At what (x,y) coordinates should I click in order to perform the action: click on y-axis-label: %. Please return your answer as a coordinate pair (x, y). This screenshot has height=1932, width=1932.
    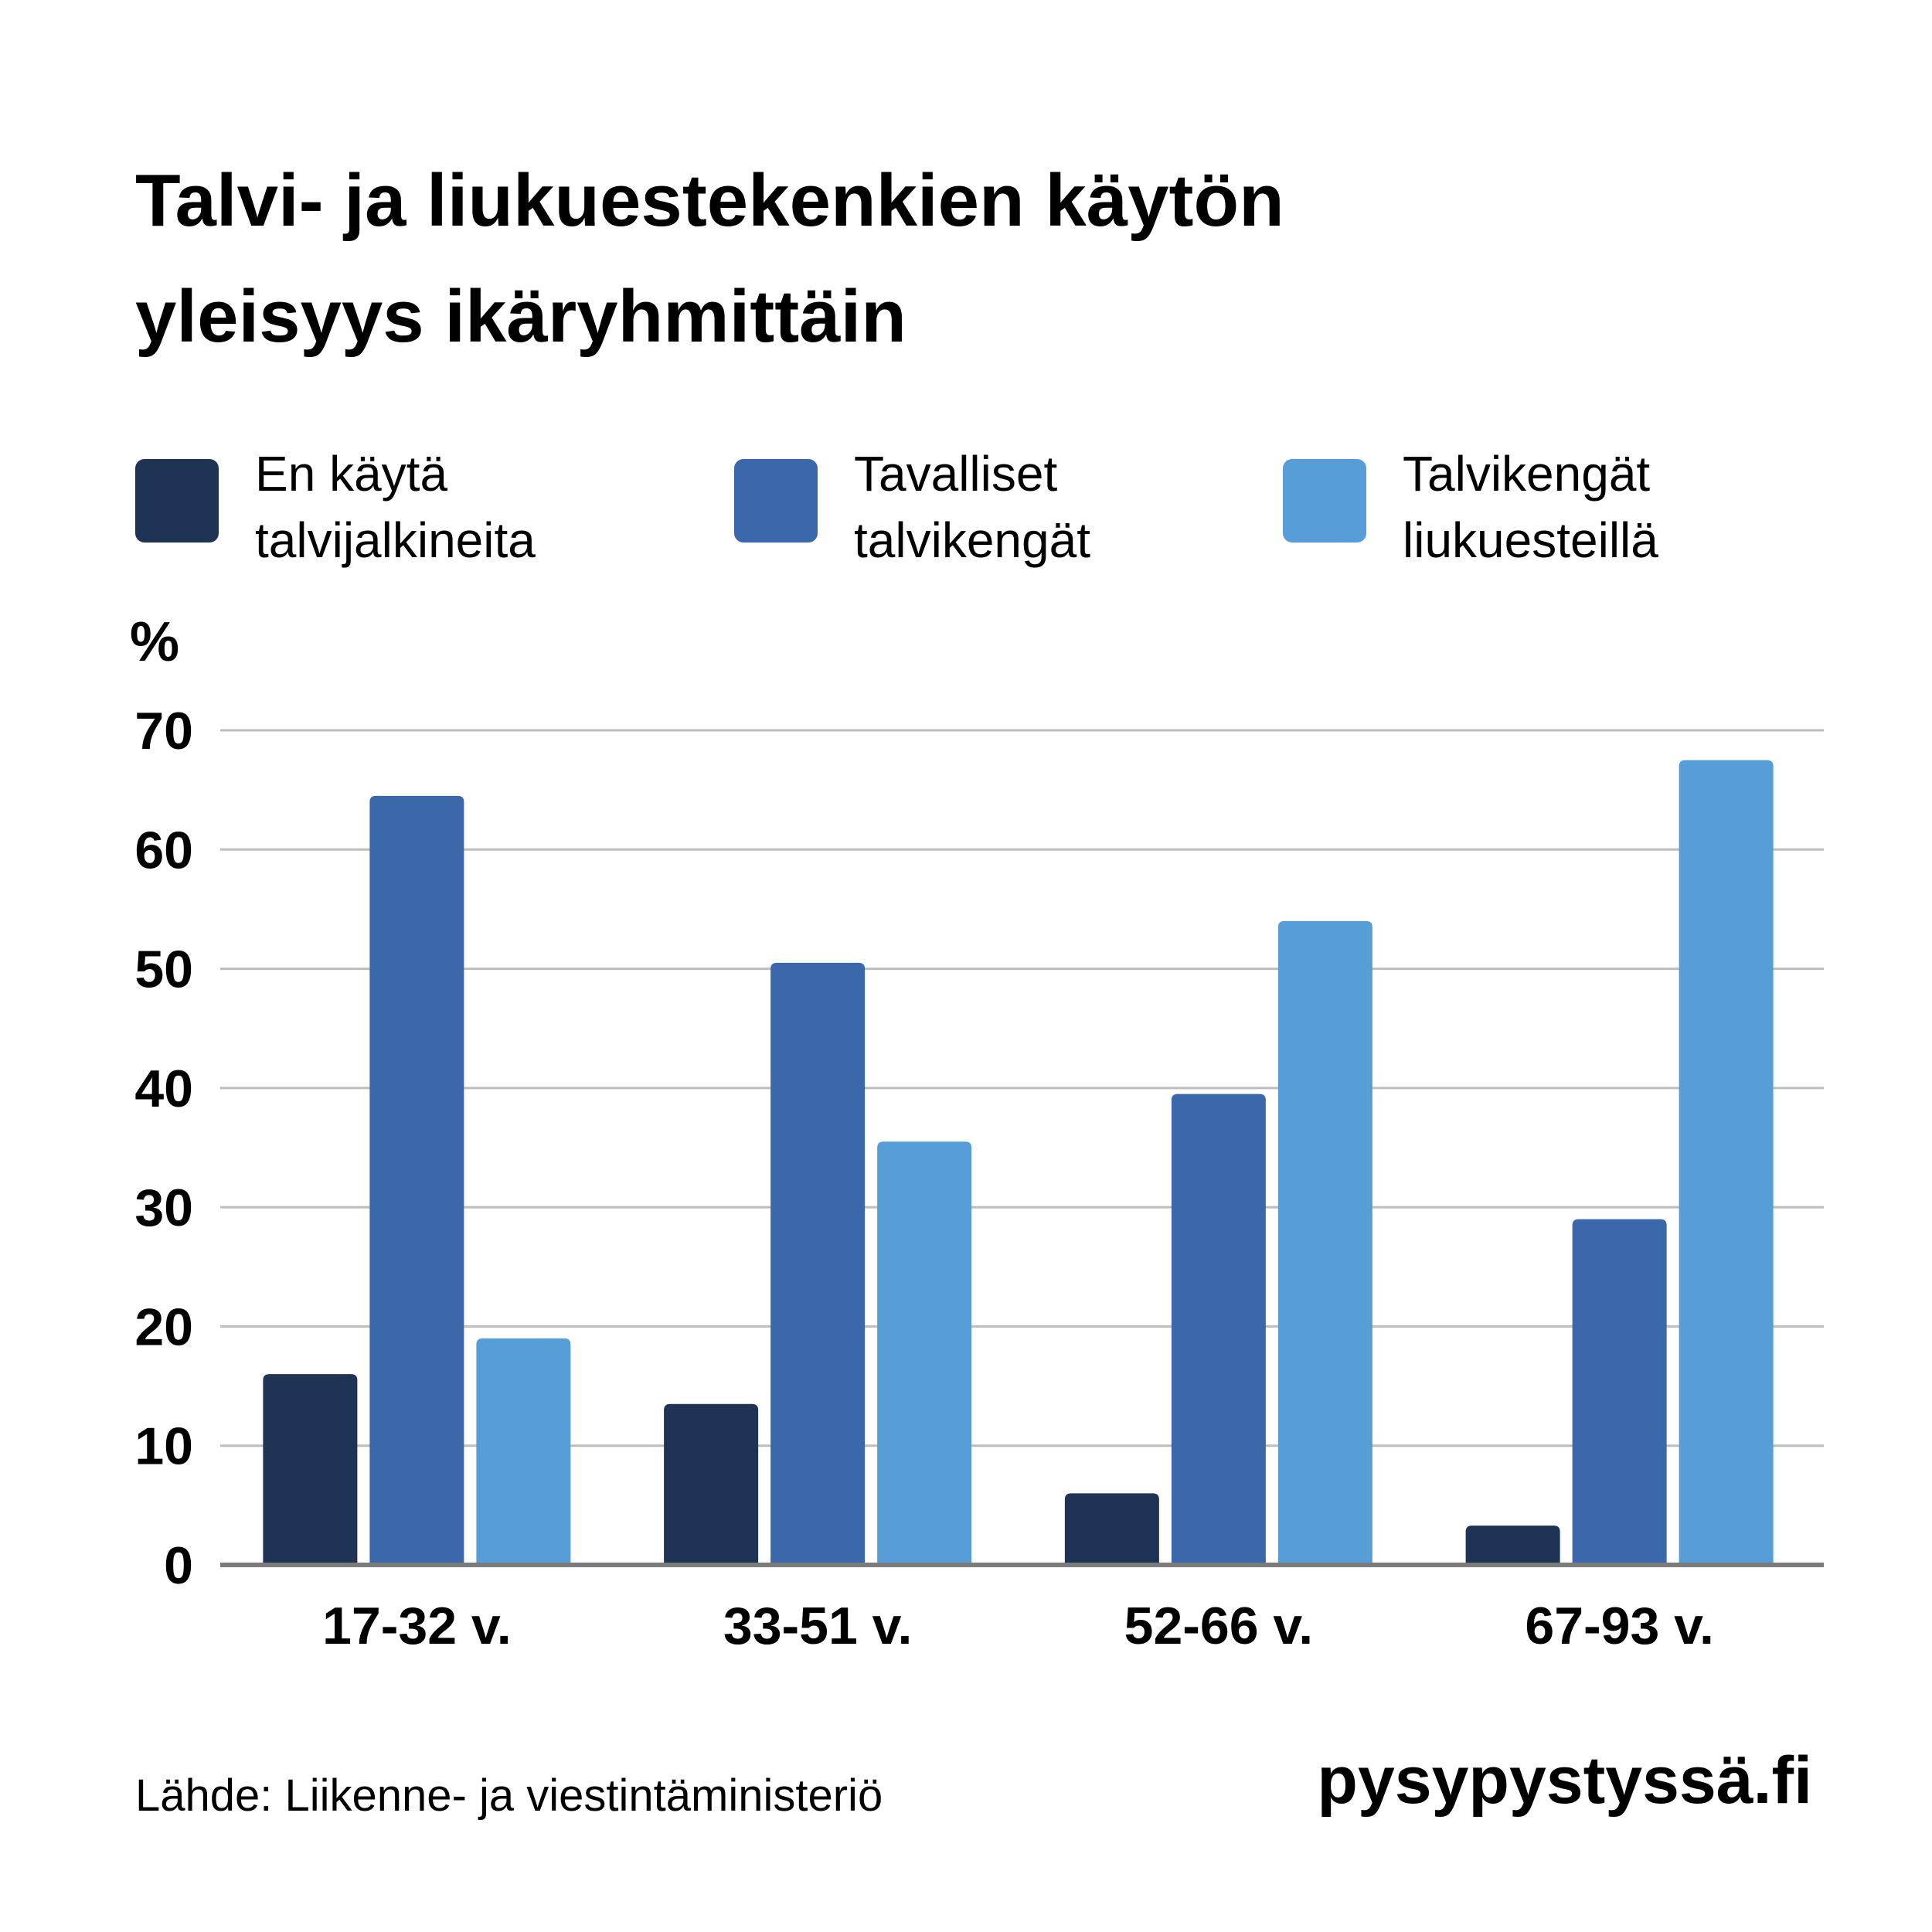
    Looking at the image, I should click on (155, 642).